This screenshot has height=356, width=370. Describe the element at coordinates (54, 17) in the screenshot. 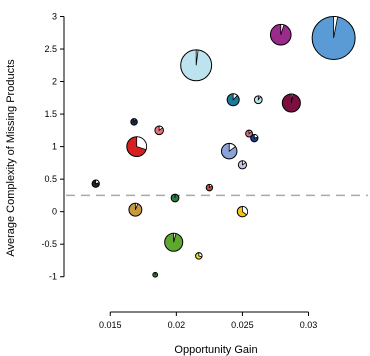

I see `y-tick-label: 3` at that location.